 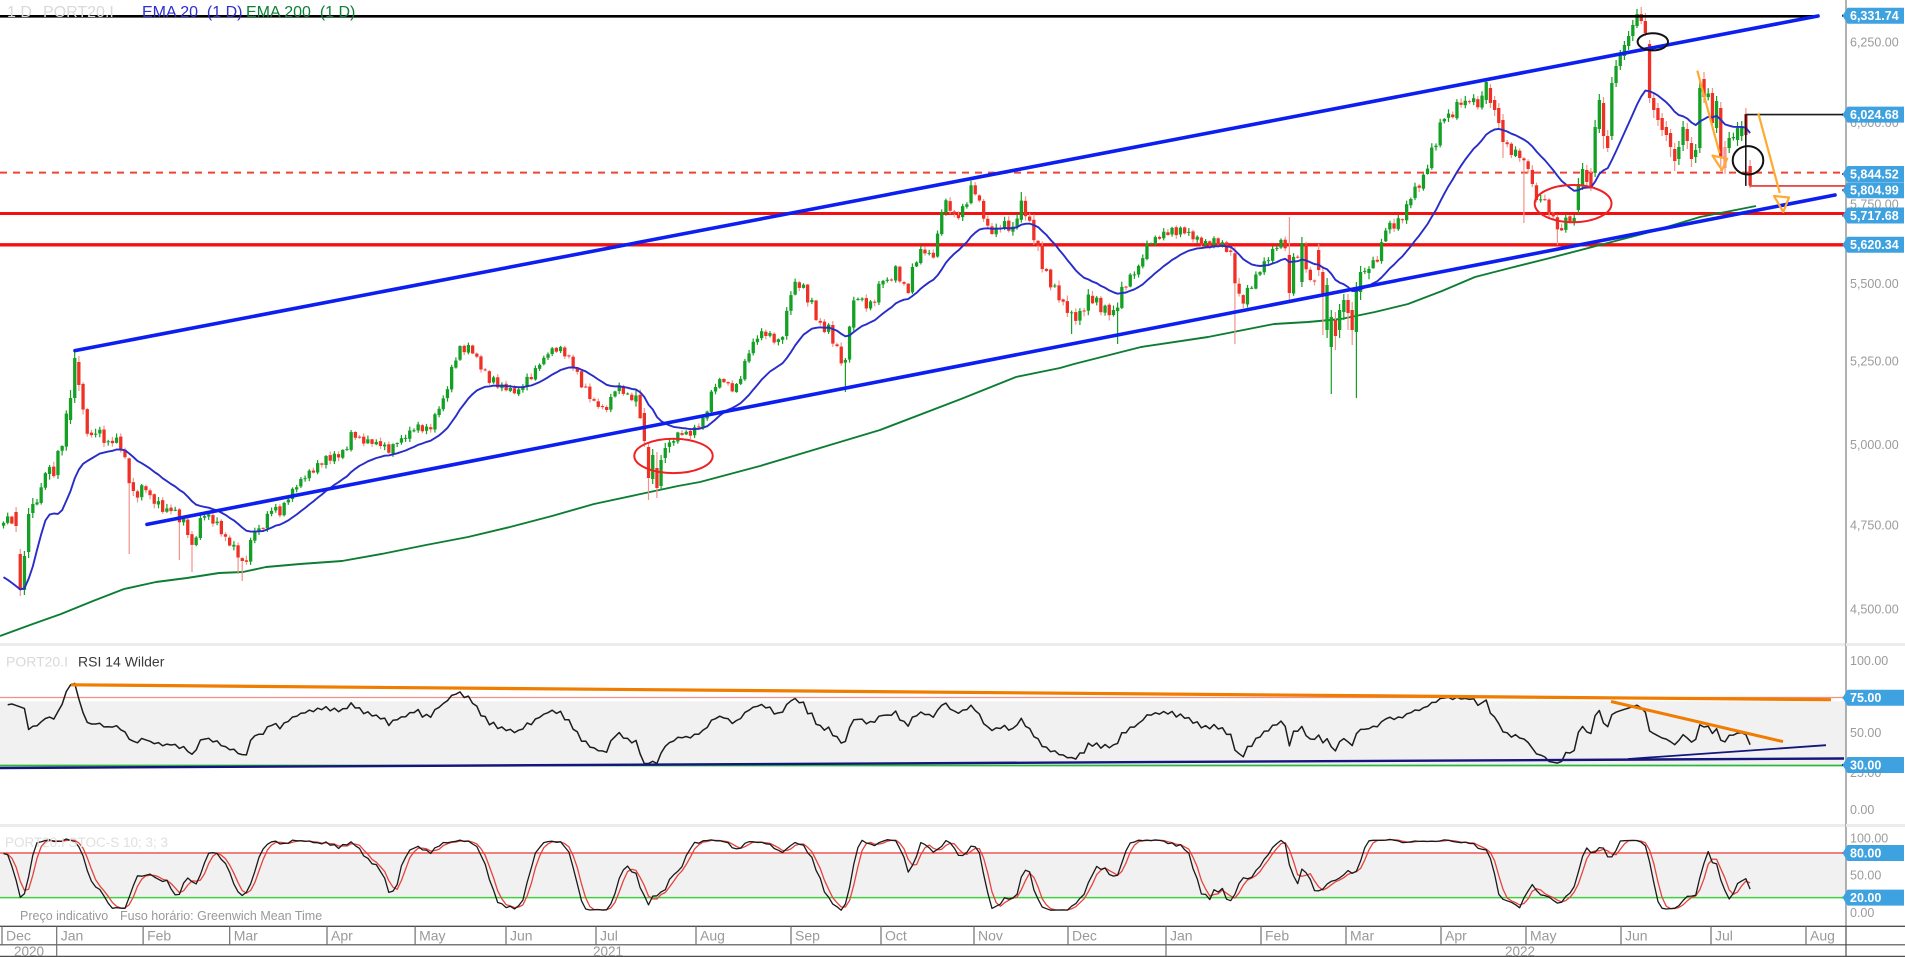 I want to click on svg-text: Sep, so click(x=807, y=935).